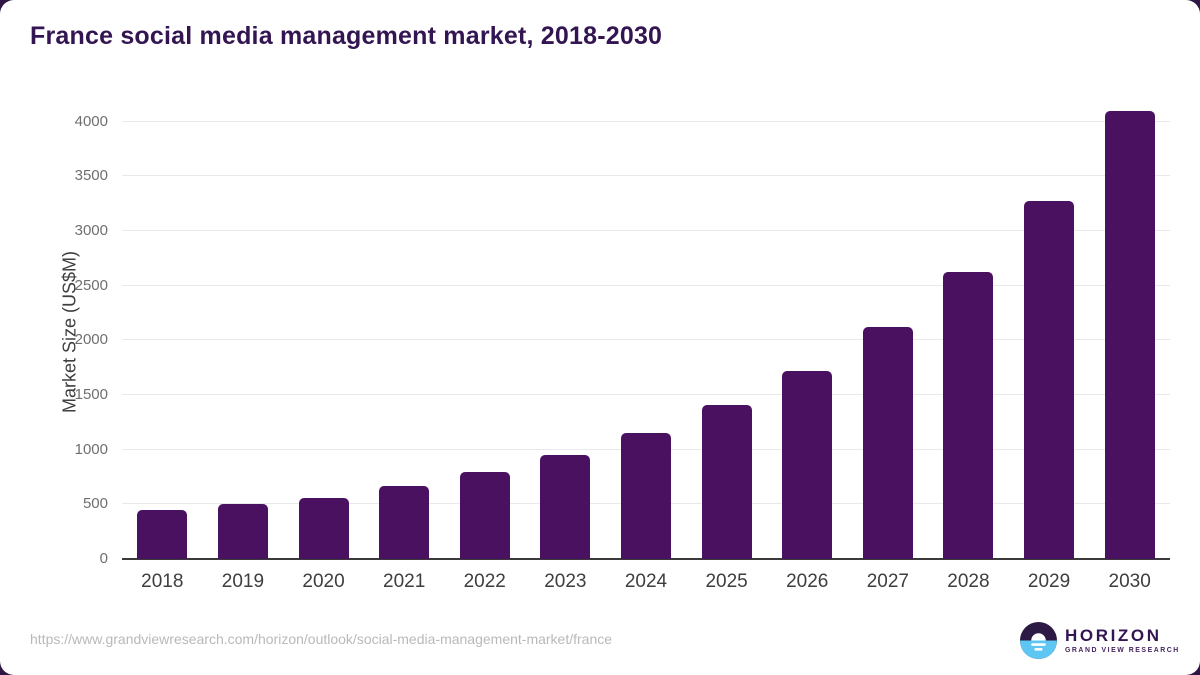  What do you see at coordinates (1122, 650) in the screenshot?
I see `logo-subtitle: GRAND VIEW RESEARCH` at bounding box center [1122, 650].